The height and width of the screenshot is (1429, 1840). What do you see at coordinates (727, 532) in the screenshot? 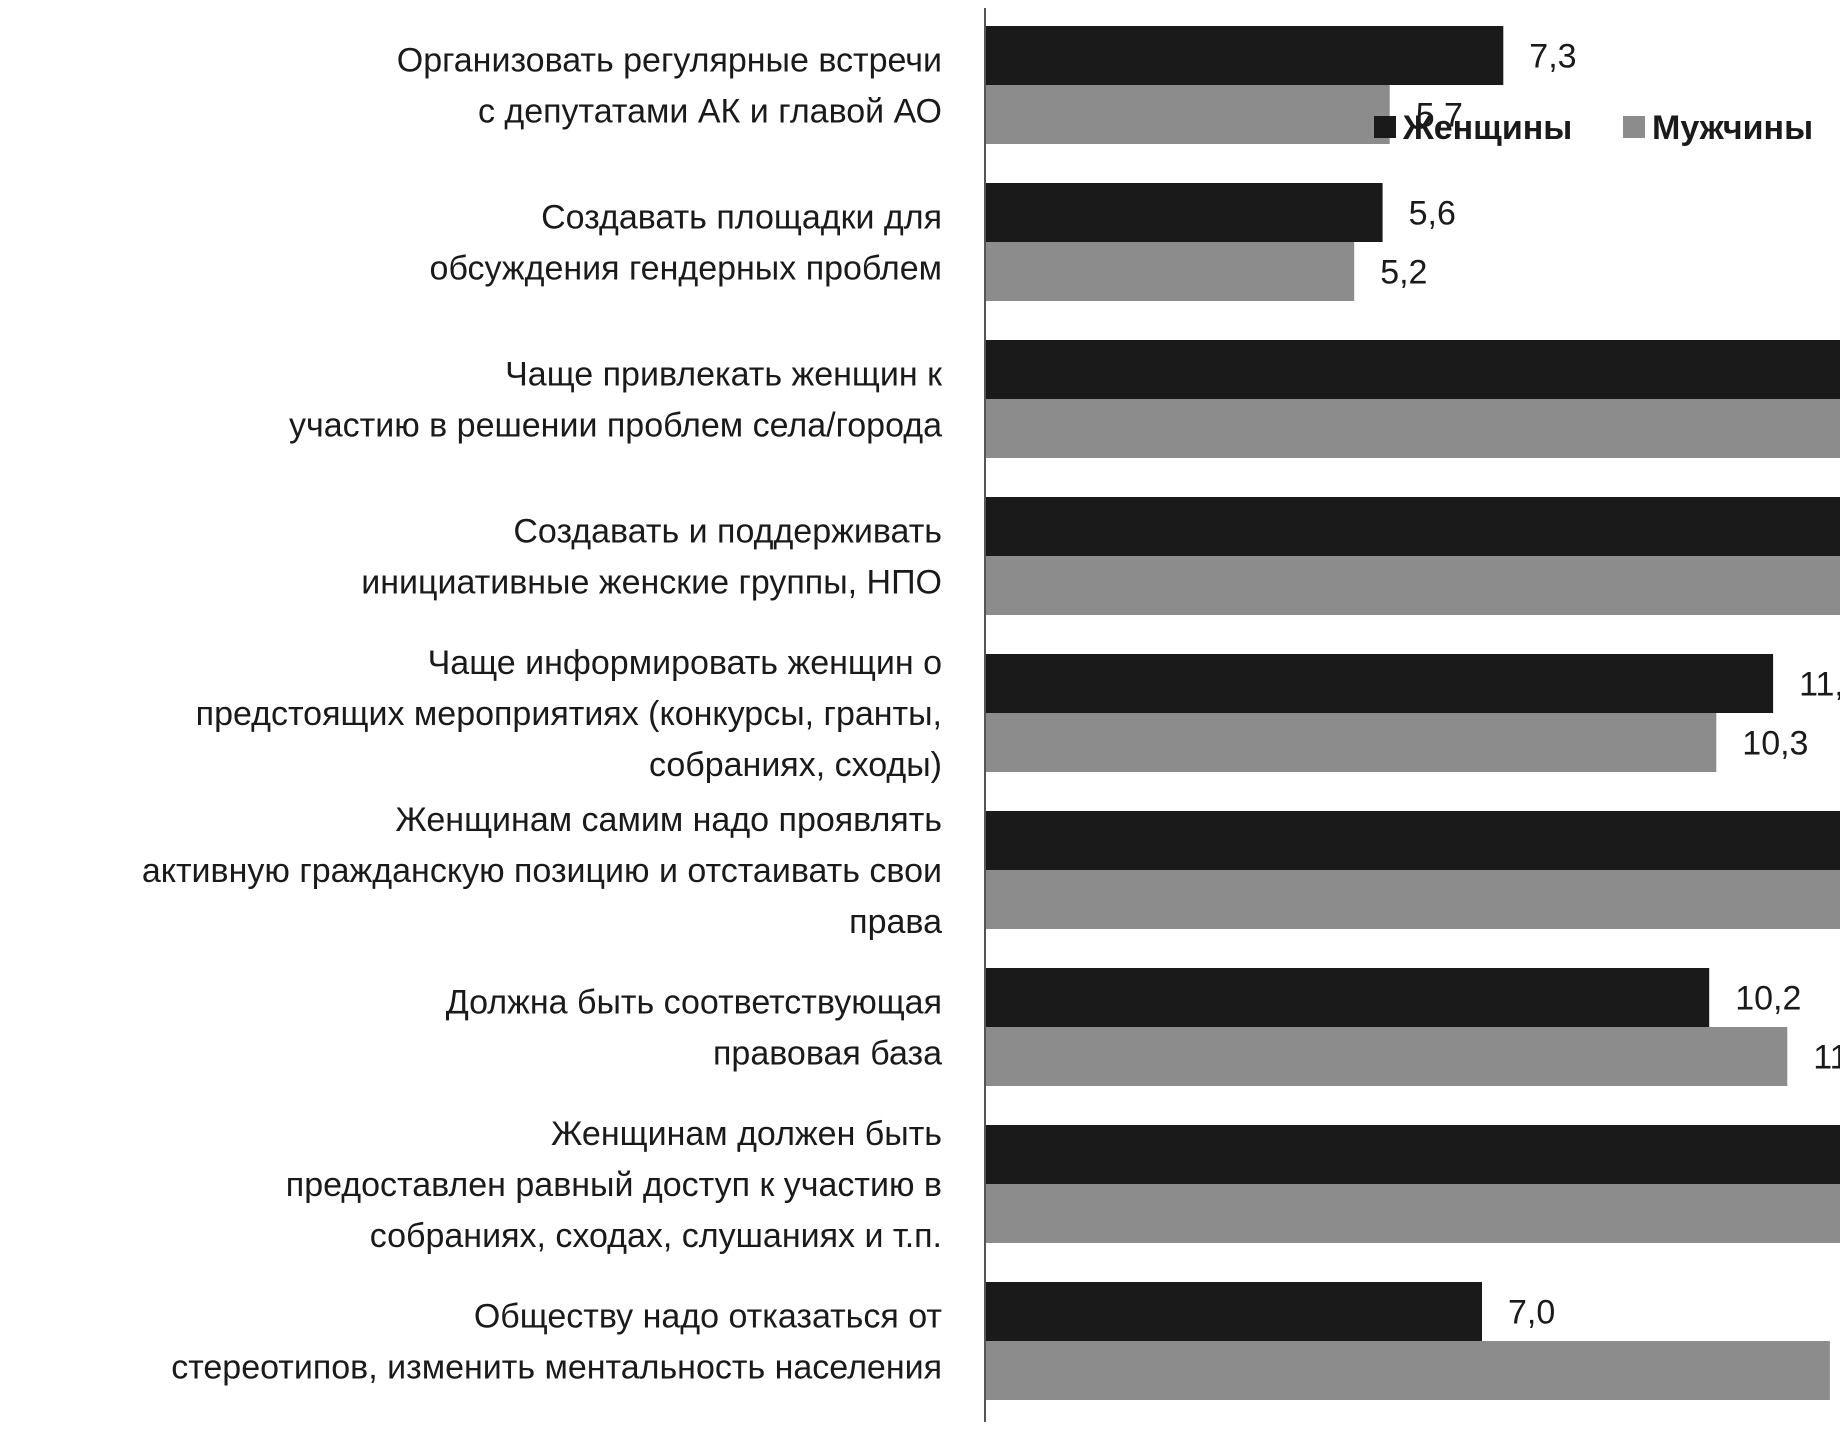
I see `category-label-3-line-0: Создавать и поддерживать` at bounding box center [727, 532].